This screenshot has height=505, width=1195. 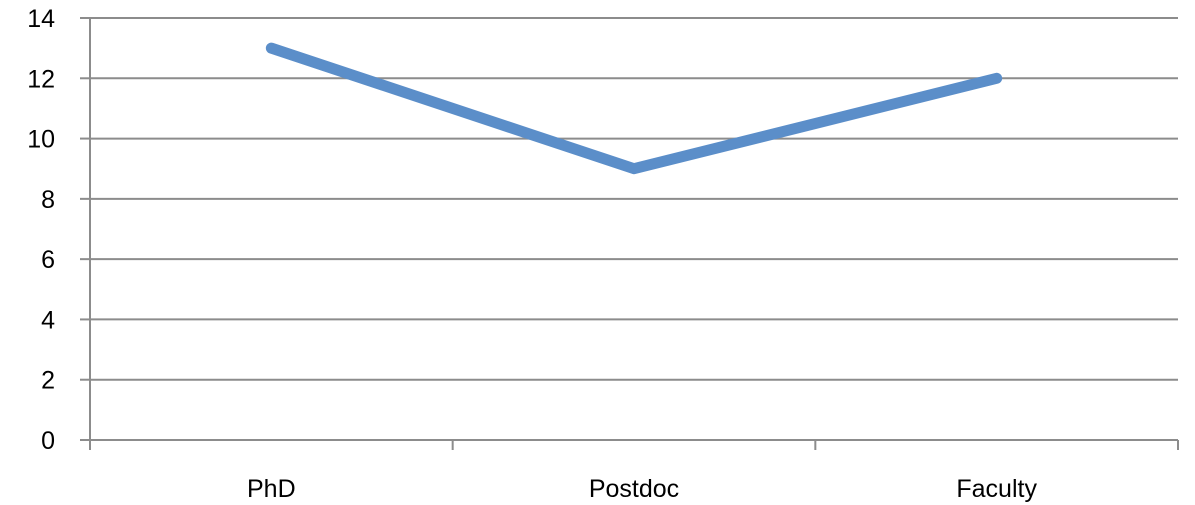 I want to click on y-tick-label: 4, so click(x=48, y=320).